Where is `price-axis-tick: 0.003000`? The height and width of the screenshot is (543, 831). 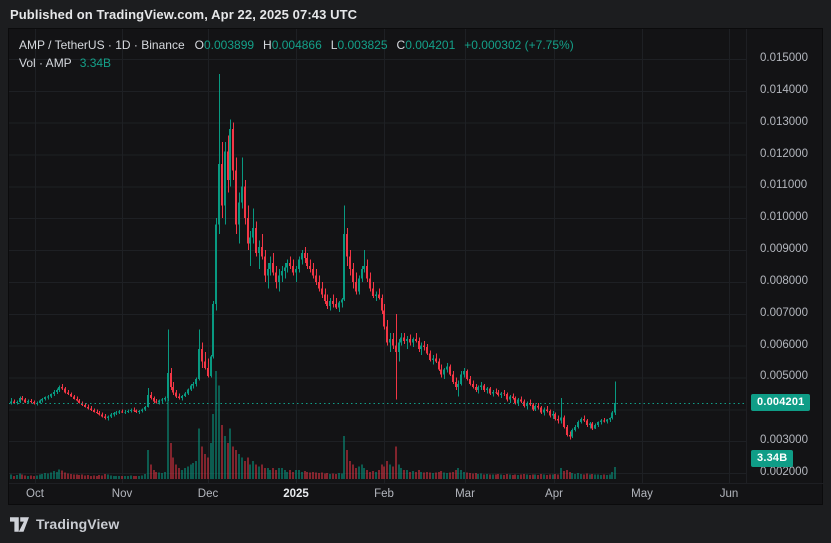 price-axis-tick: 0.003000 is located at coordinates (784, 440).